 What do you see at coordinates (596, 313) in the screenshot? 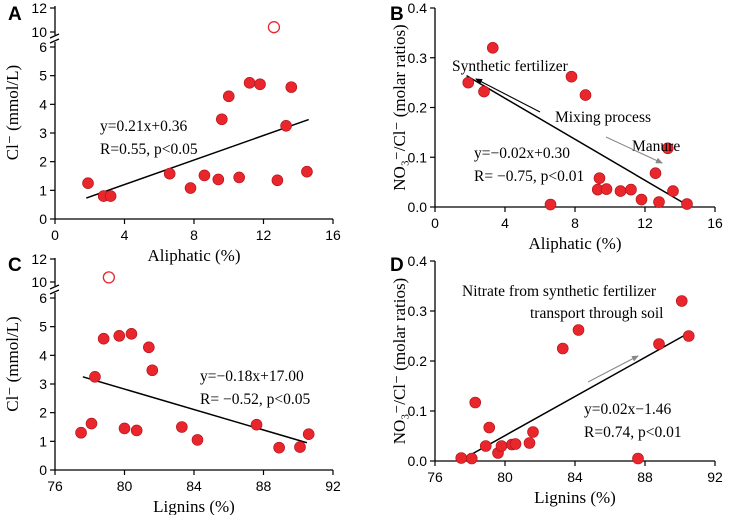
I see `annotation-transport: transport through soil` at bounding box center [596, 313].